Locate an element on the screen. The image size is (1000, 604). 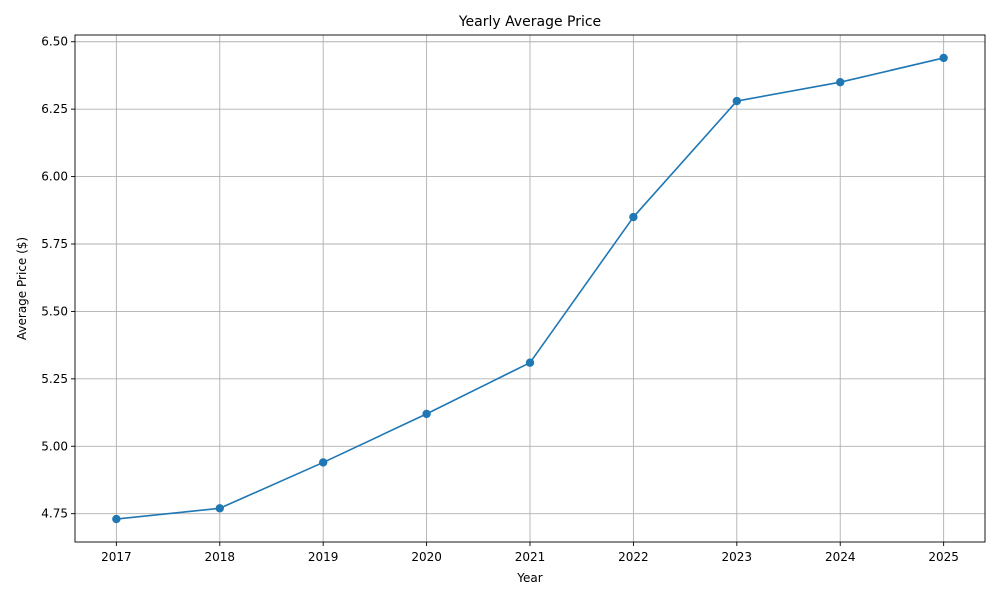
x-tick-label: 2025 is located at coordinates (943, 557).